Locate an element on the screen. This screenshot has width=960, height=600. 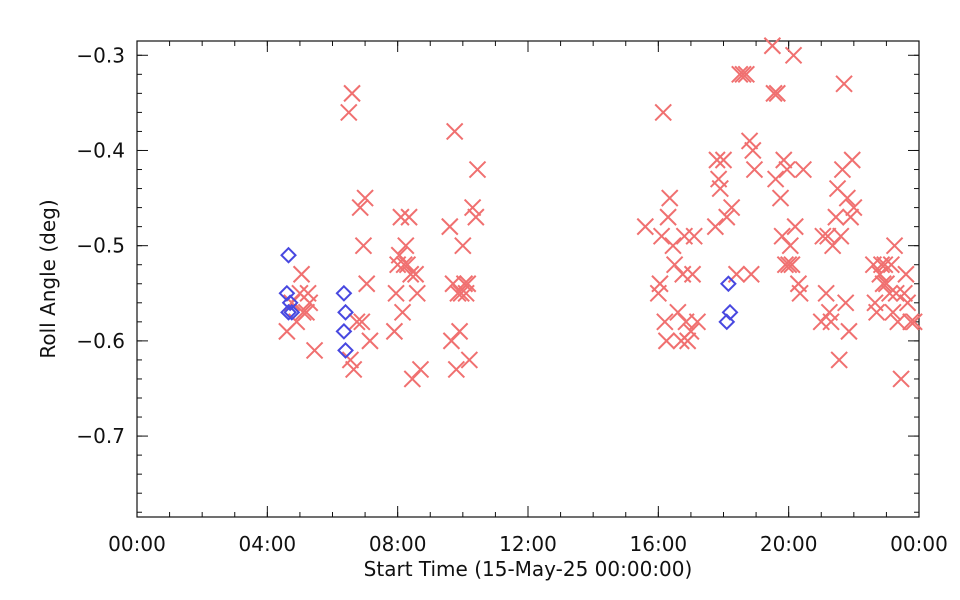
x-tick-label: 00:00 is located at coordinates (137, 544).